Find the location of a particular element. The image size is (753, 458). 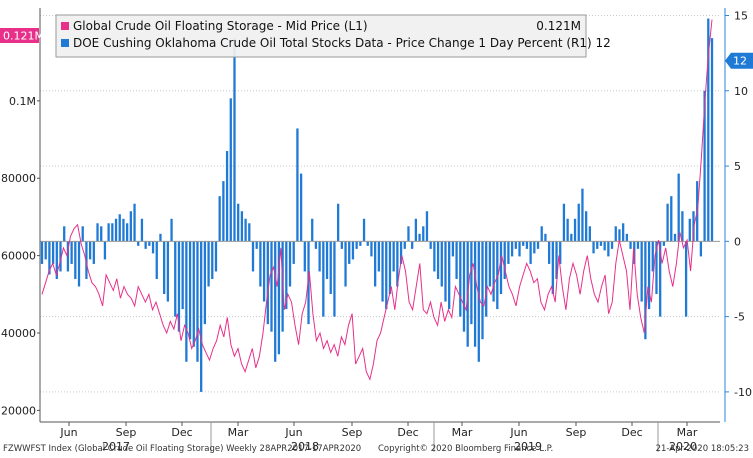

right-tick-label-0: -10 is located at coordinates (743, 392).